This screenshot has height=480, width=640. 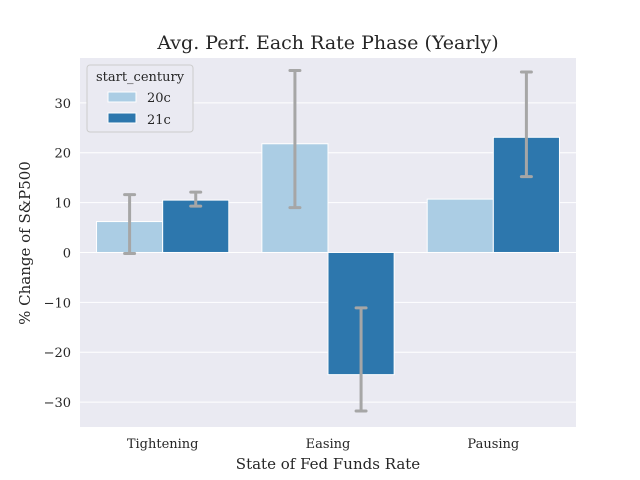 What do you see at coordinates (328, 464) in the screenshot?
I see `x-axis-label: State of Fed Funds Rate` at bounding box center [328, 464].